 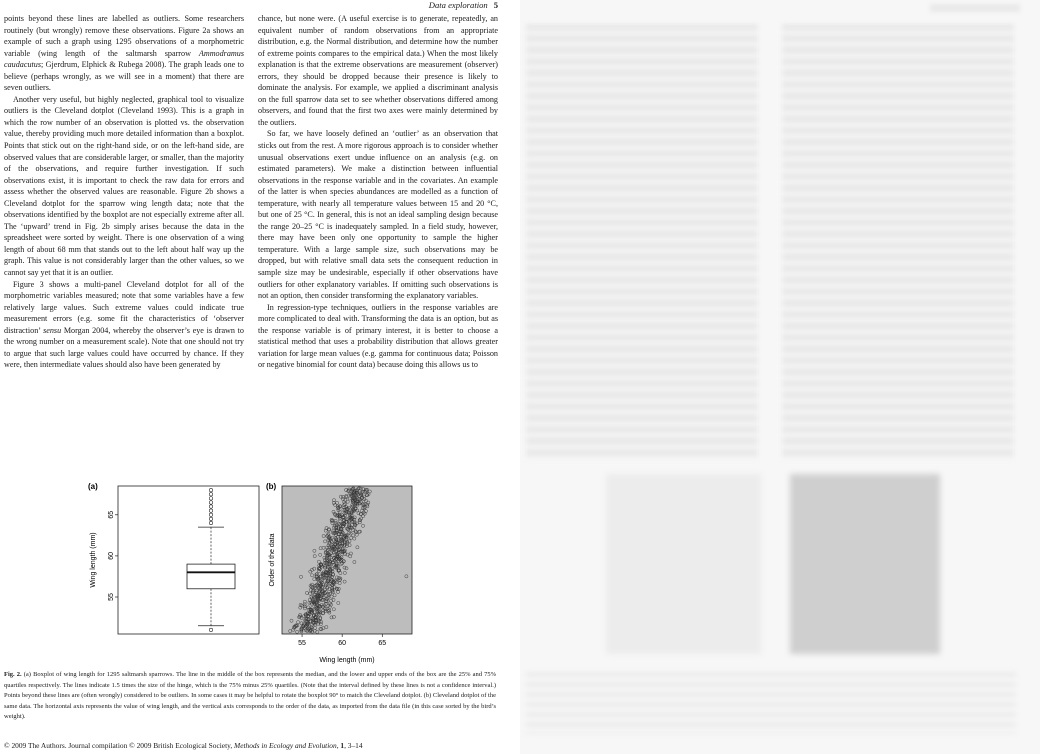 What do you see at coordinates (865, 564) in the screenshot?
I see `blurred-figure-b` at bounding box center [865, 564].